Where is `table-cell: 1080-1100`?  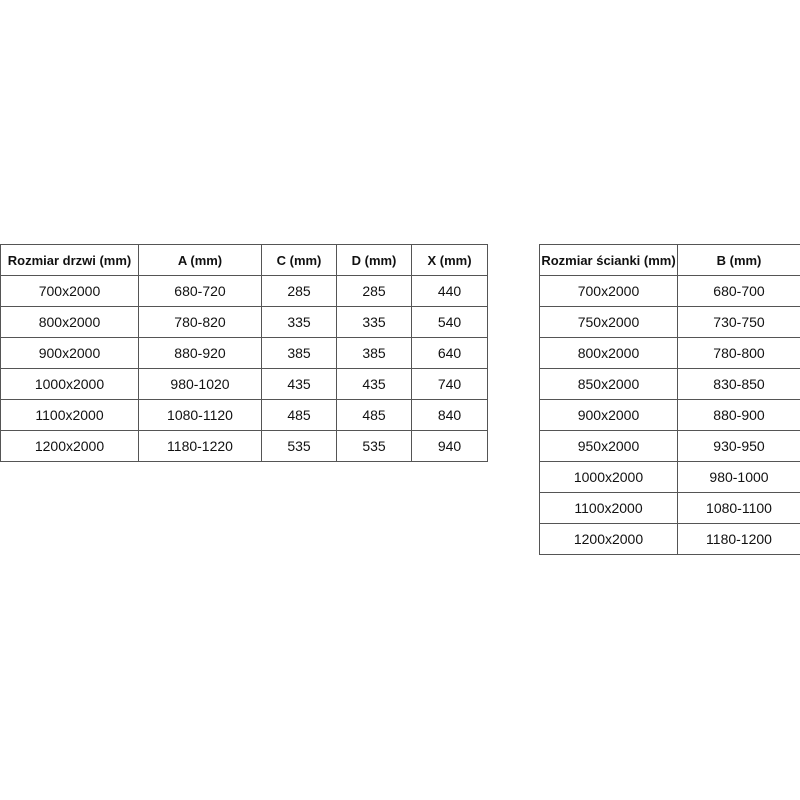 table-cell: 1080-1100 is located at coordinates (738, 508).